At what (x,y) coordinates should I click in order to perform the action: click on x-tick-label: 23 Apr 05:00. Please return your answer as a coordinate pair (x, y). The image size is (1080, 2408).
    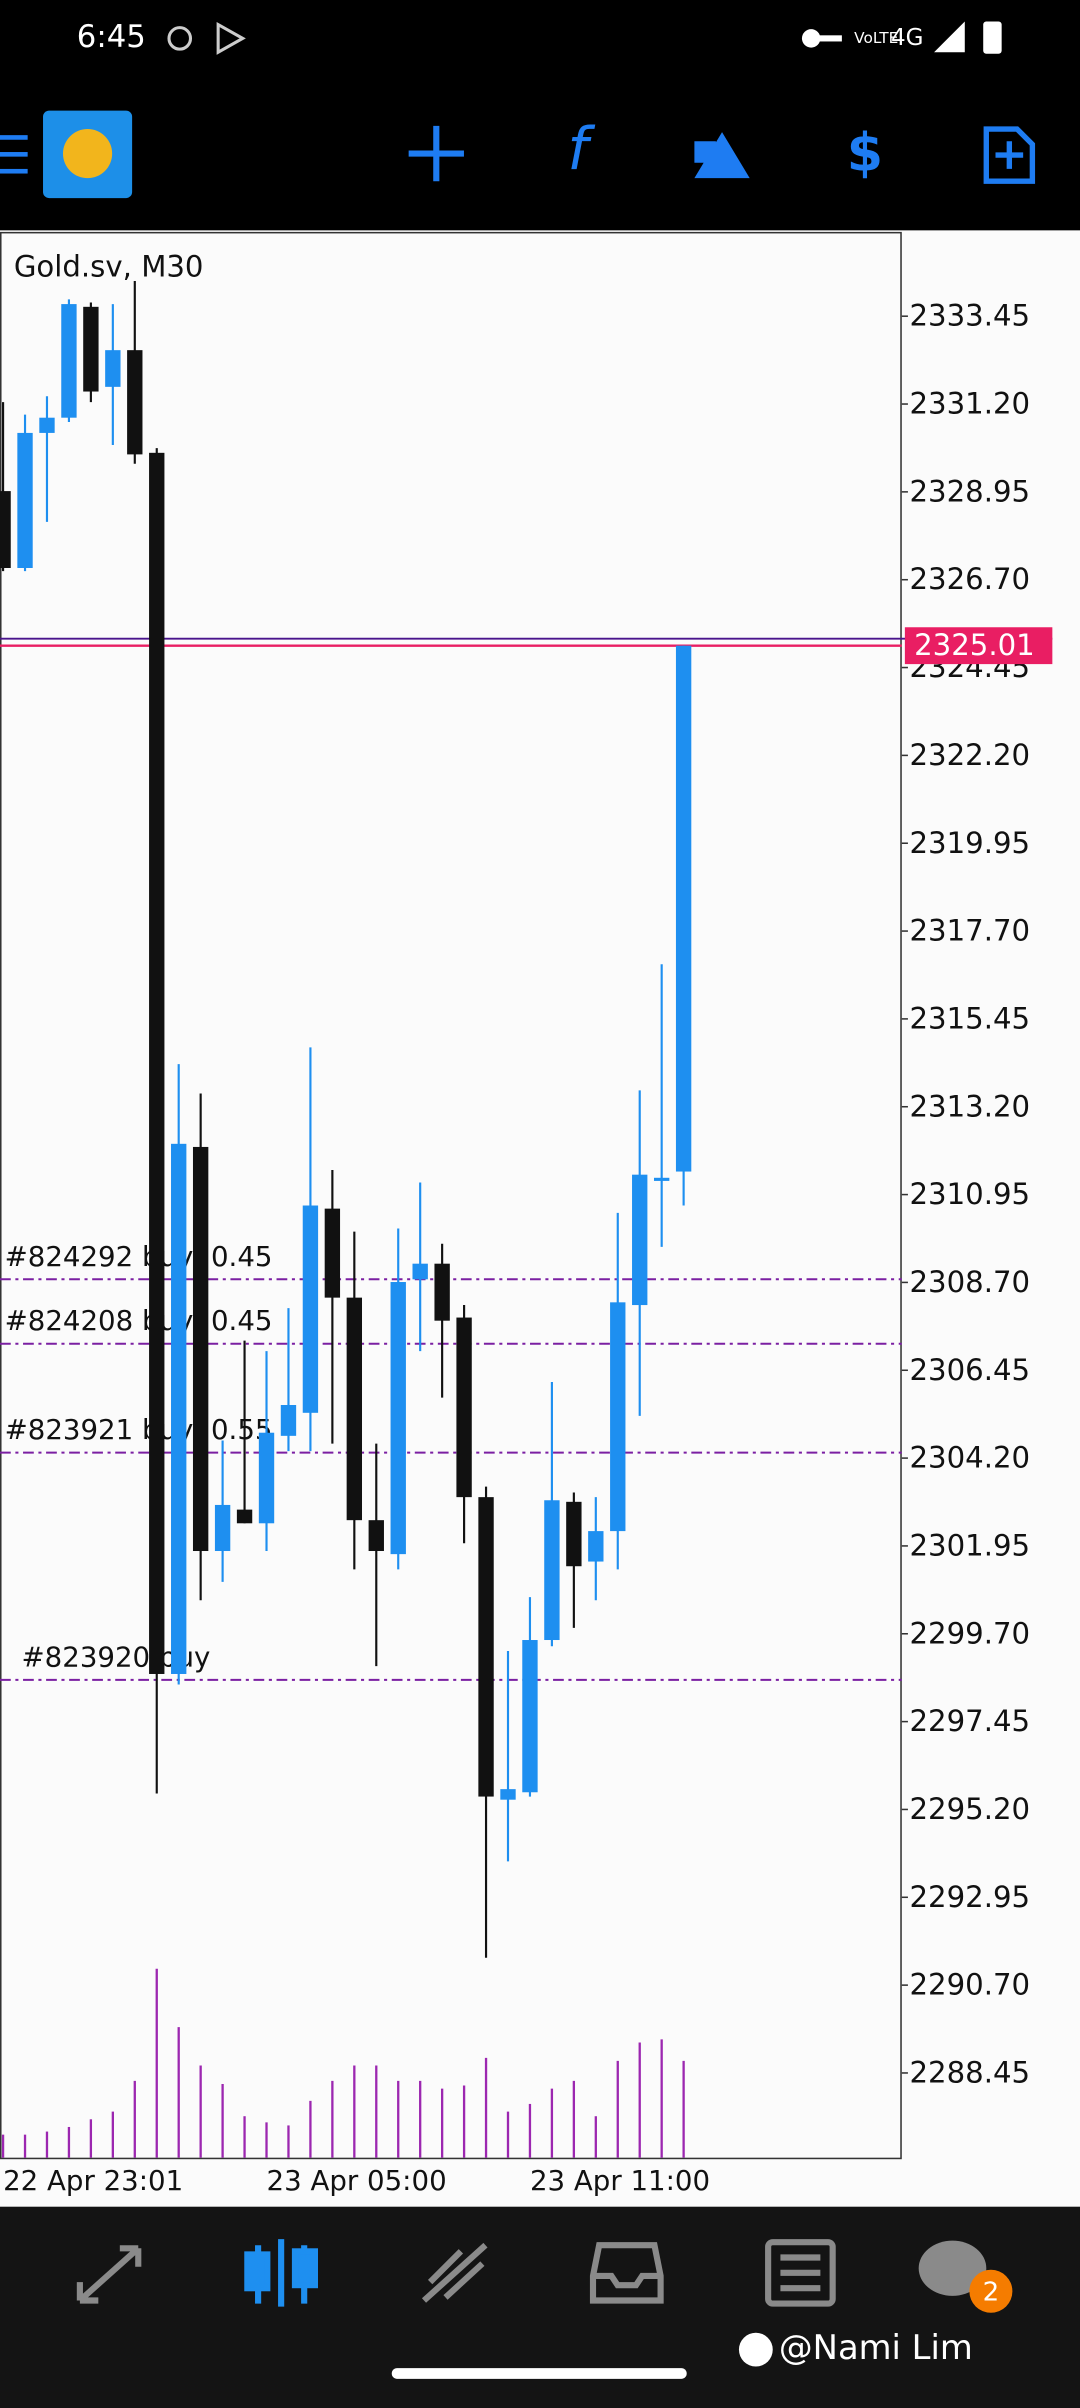
    Looking at the image, I should click on (357, 2180).